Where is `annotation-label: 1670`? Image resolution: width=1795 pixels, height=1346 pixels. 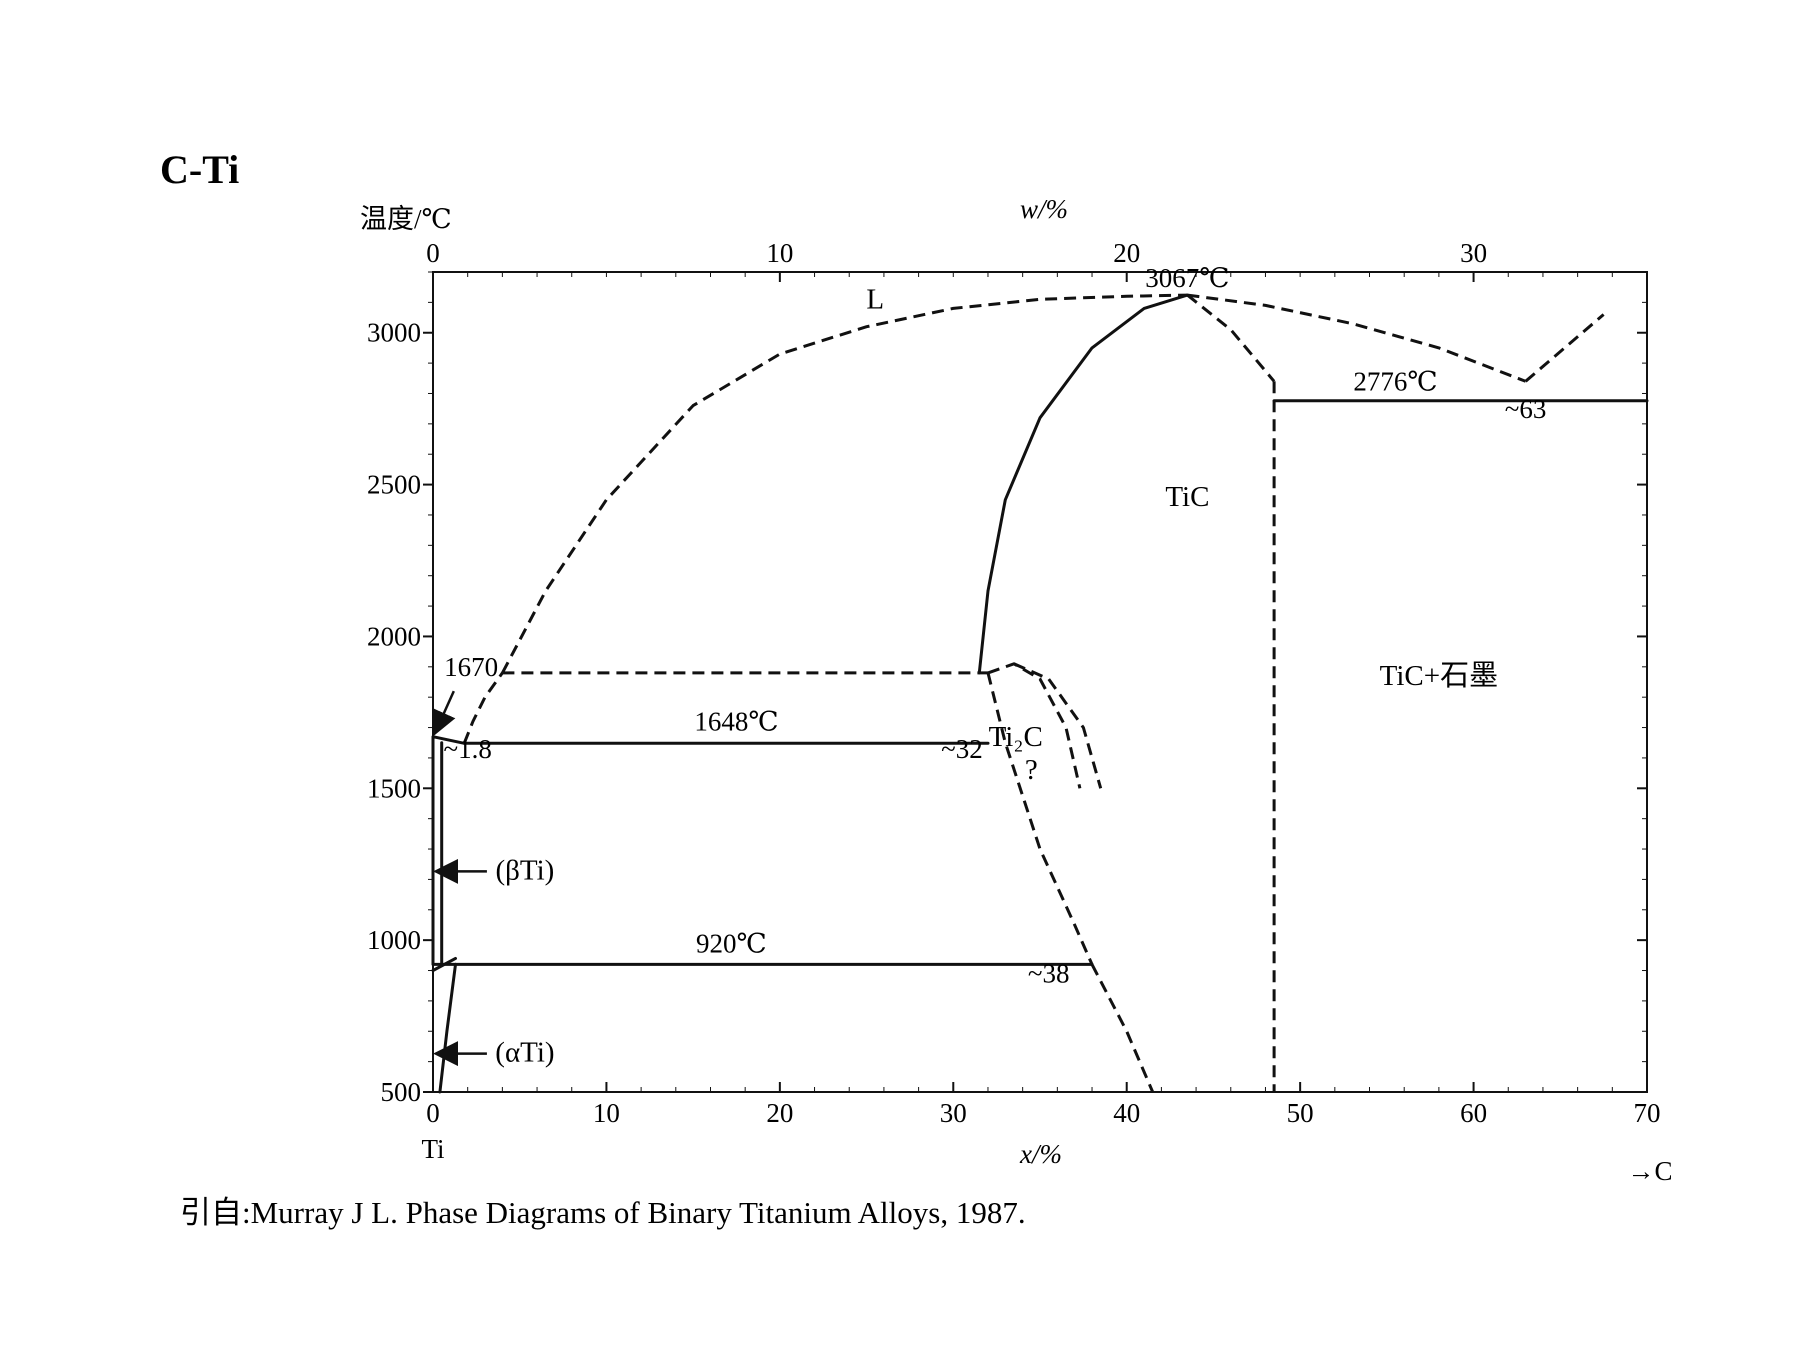 annotation-label: 1670 is located at coordinates (471, 667).